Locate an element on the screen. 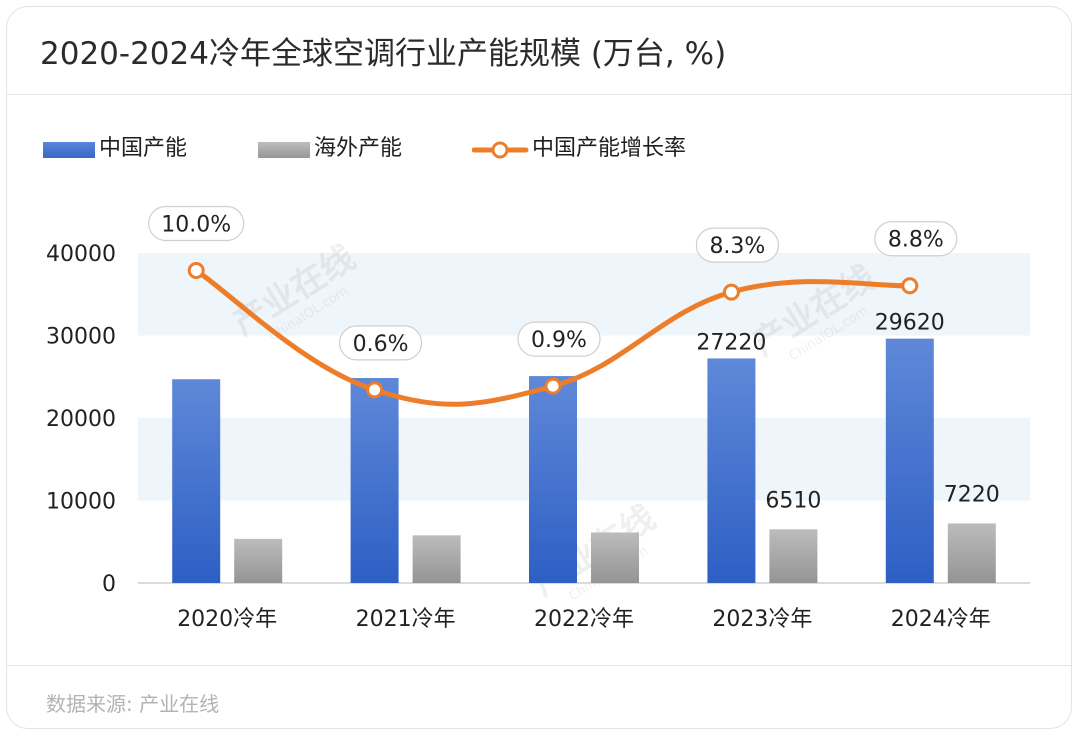 This screenshot has width=1080, height=737. grid-band is located at coordinates (584, 459).